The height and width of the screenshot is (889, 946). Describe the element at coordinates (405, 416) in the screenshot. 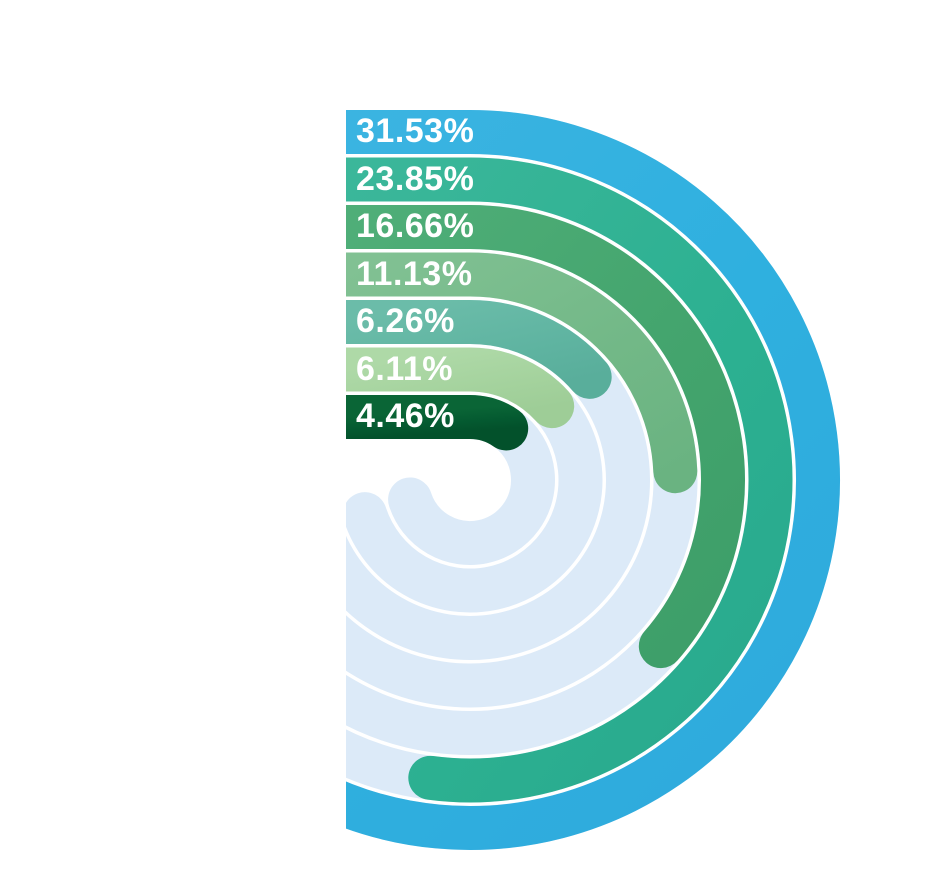

I see `value-label: 4.46%` at that location.